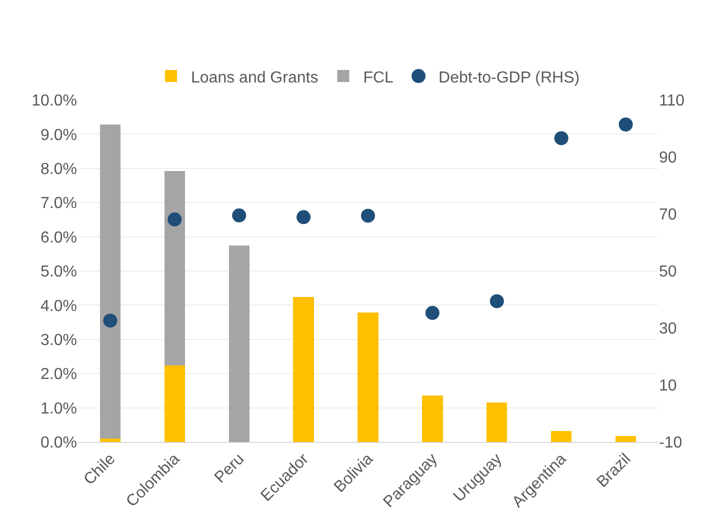  Describe the element at coordinates (672, 101) in the screenshot. I see `y2-tick-label: 110` at that location.